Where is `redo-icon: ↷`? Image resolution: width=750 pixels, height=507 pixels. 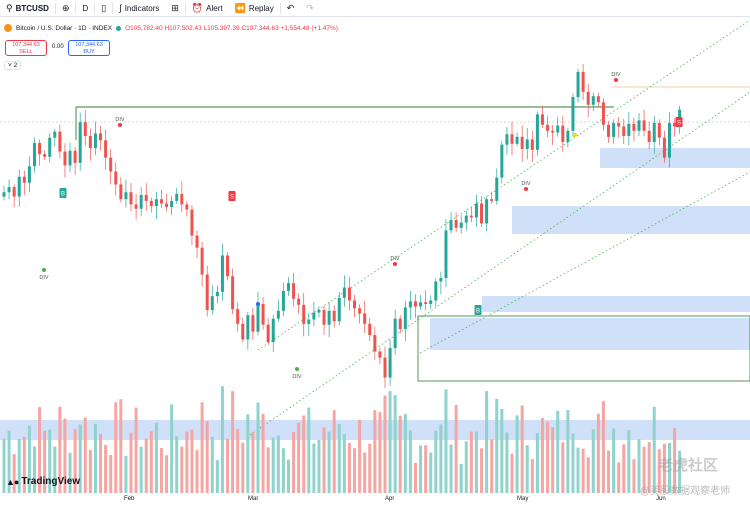
redo-icon: ↷ is located at coordinates (310, 7).